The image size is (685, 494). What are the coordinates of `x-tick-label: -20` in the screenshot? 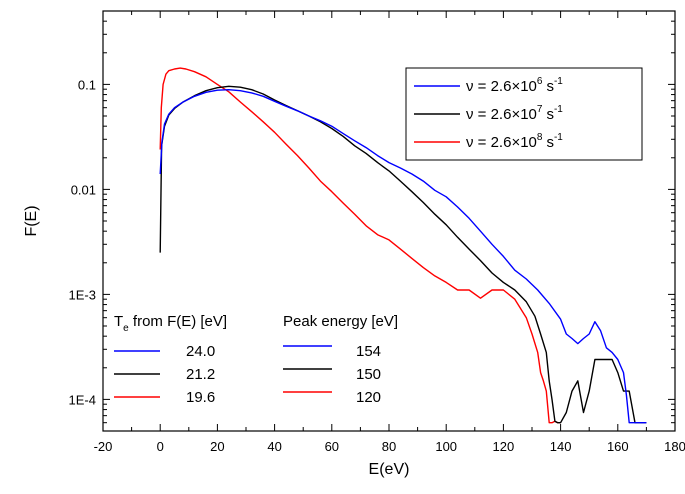 It's located at (103, 446).